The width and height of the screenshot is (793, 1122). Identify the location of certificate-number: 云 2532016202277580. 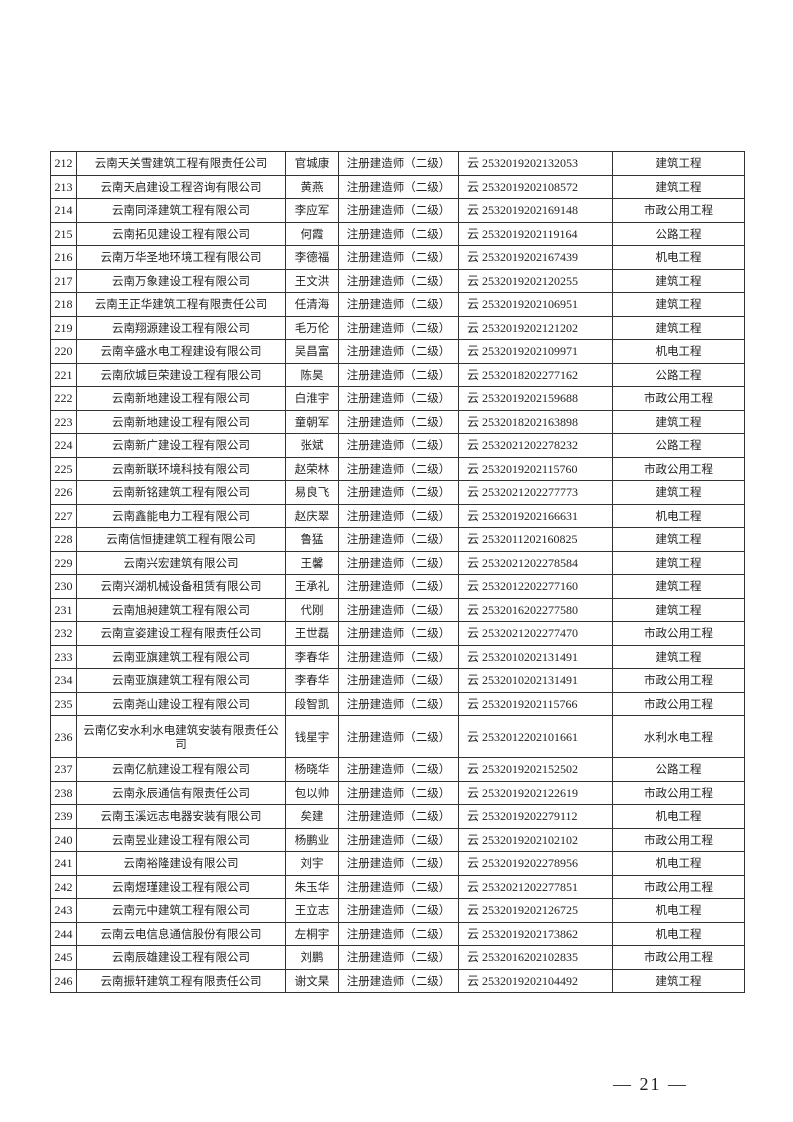
(535, 609).